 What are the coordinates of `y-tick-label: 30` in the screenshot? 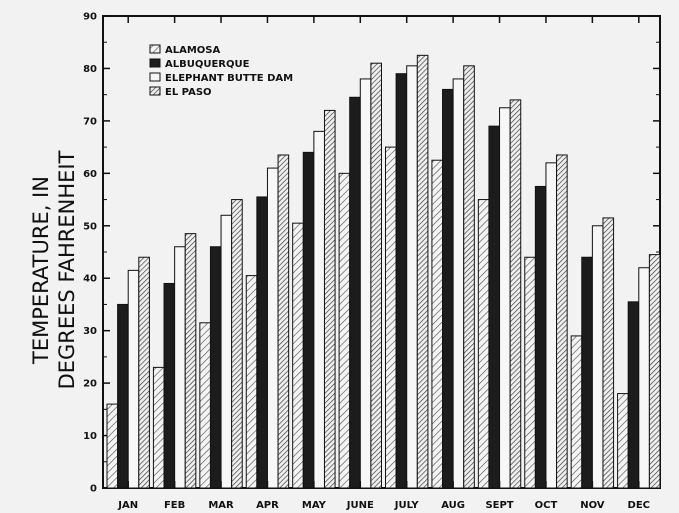 It's located at (90, 331).